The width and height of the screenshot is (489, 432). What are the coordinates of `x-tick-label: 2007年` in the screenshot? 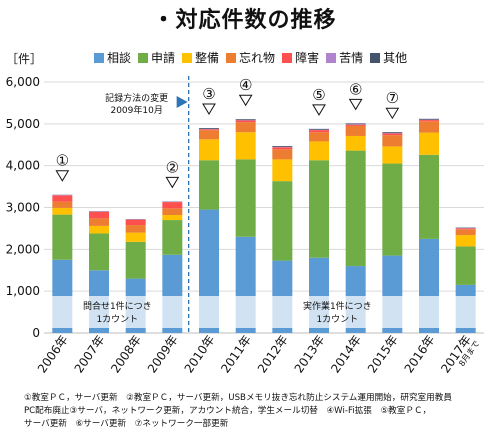 It's located at (90, 354).